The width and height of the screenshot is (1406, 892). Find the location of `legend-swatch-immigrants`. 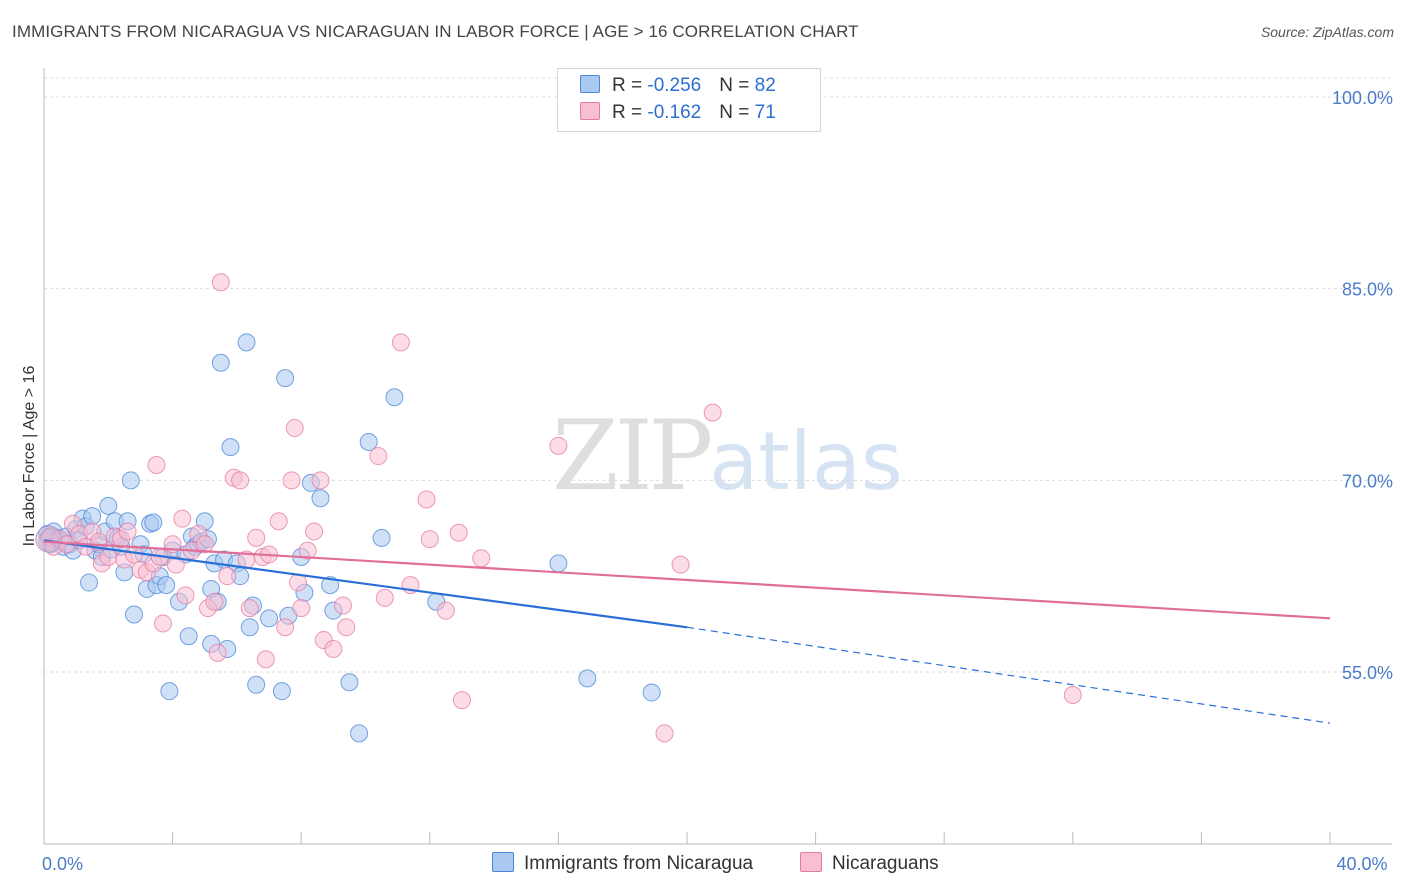

legend-swatch-immigrants is located at coordinates (590, 84).